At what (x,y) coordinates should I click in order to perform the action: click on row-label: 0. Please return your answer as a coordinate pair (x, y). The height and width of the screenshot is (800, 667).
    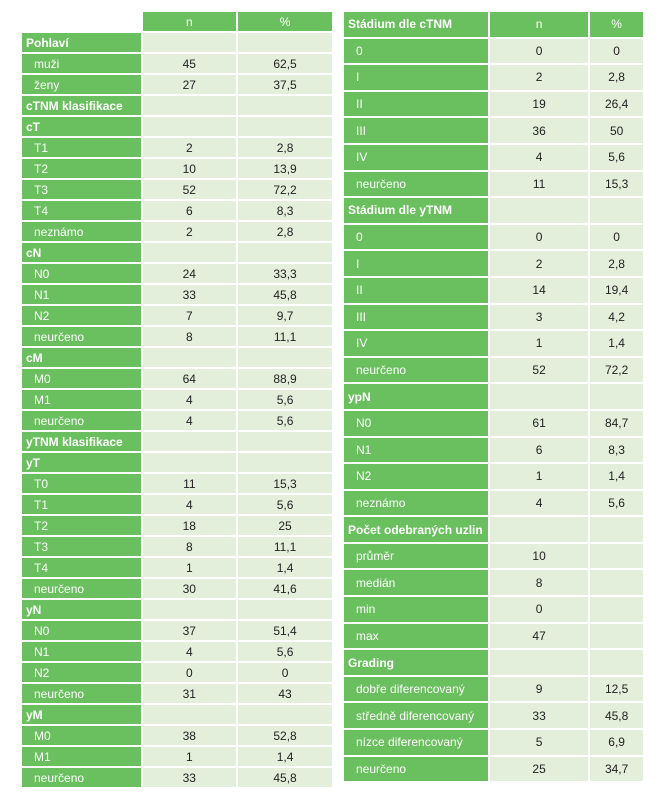
    Looking at the image, I should click on (416, 51).